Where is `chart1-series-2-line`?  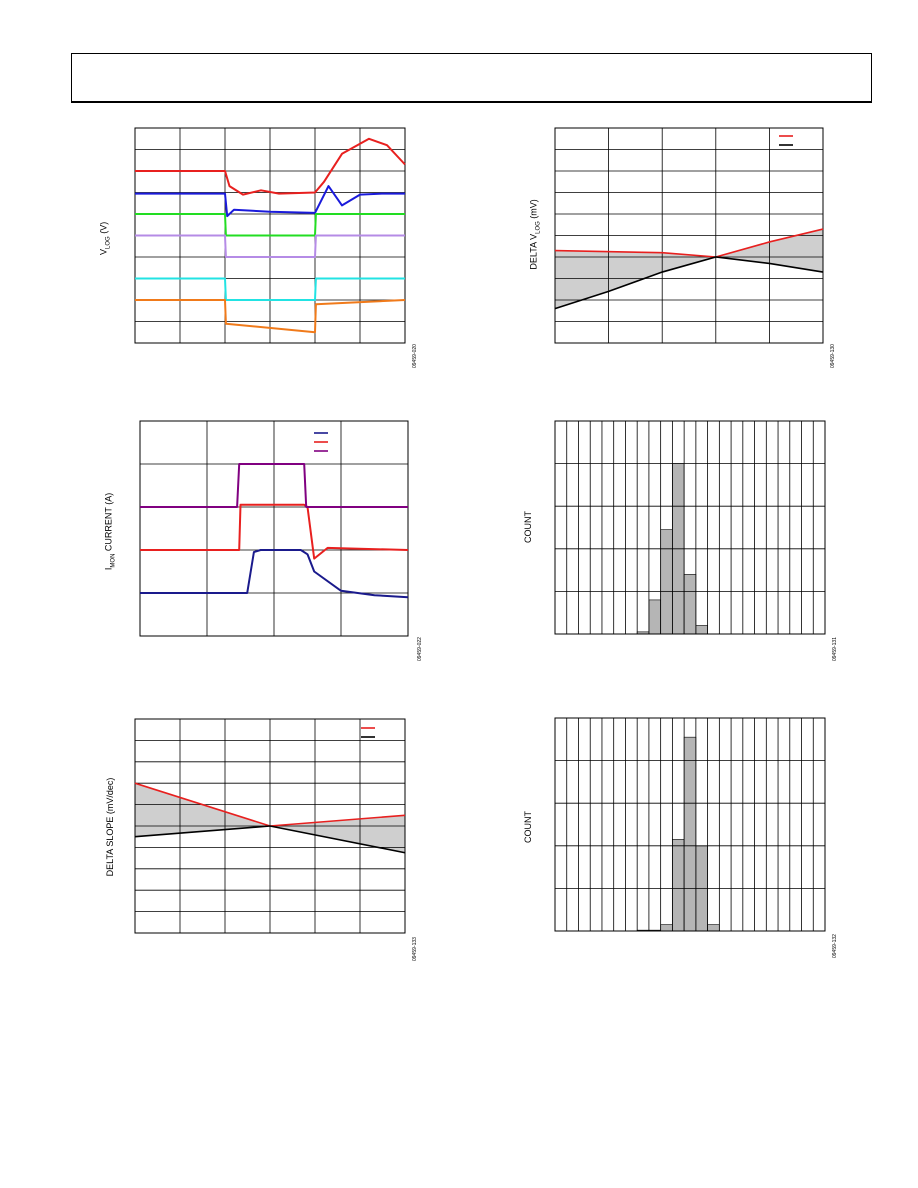
chart1-series-2-line is located at coordinates (270, 201).